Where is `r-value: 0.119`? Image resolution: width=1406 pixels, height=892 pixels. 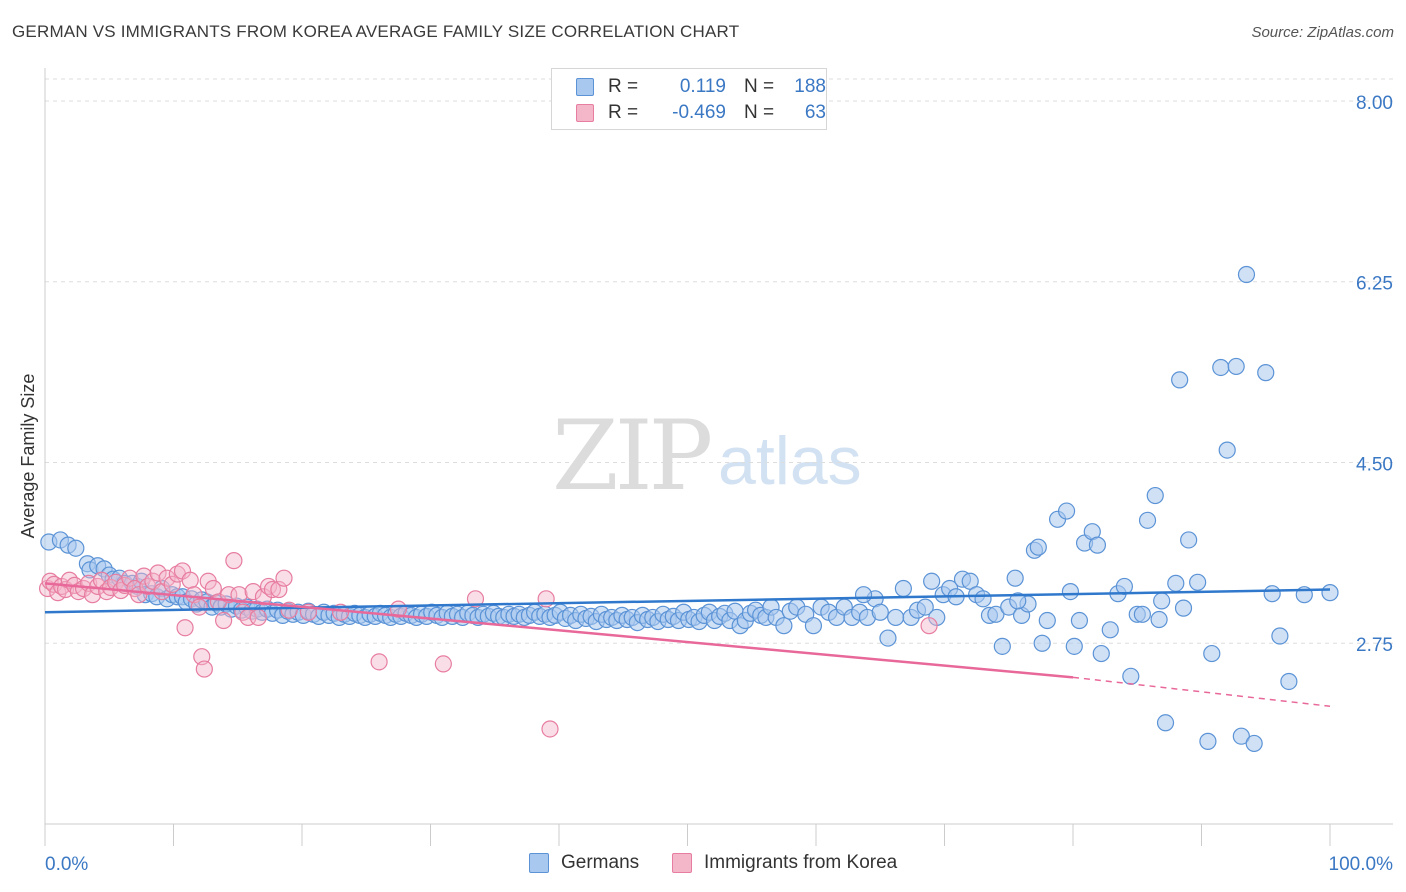
r-value: 0.119 is located at coordinates (702, 86).